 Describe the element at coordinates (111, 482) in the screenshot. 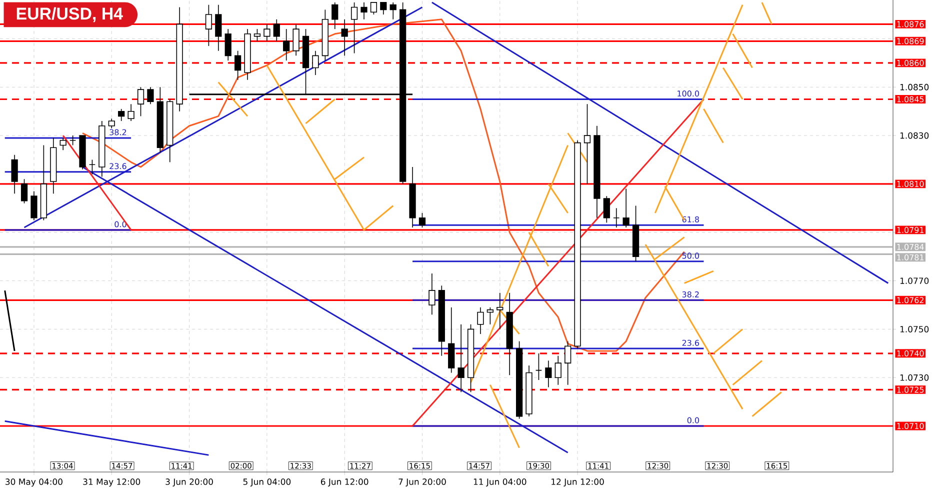

I see `x-tick-label: 31 May 12:00` at that location.